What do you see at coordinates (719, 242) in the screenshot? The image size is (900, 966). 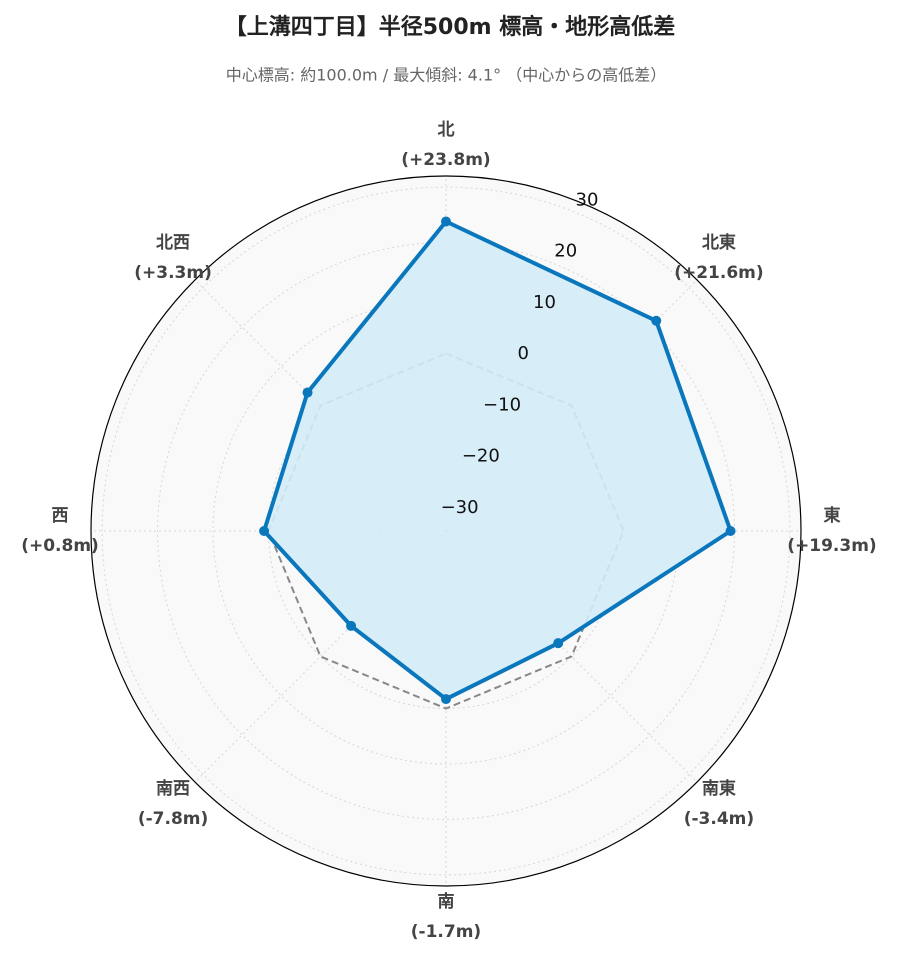 I see `category-label: 北東` at bounding box center [719, 242].